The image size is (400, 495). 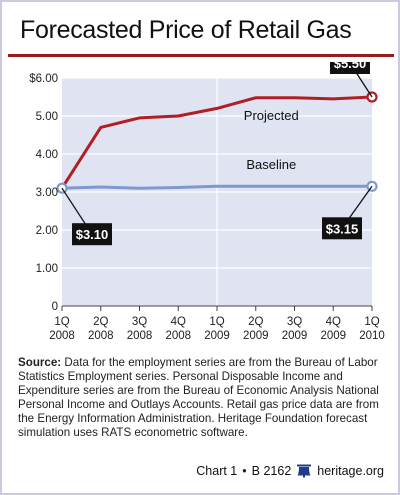 What do you see at coordinates (47, 117) in the screenshot?
I see `y-tick-label: 5.00` at bounding box center [47, 117].